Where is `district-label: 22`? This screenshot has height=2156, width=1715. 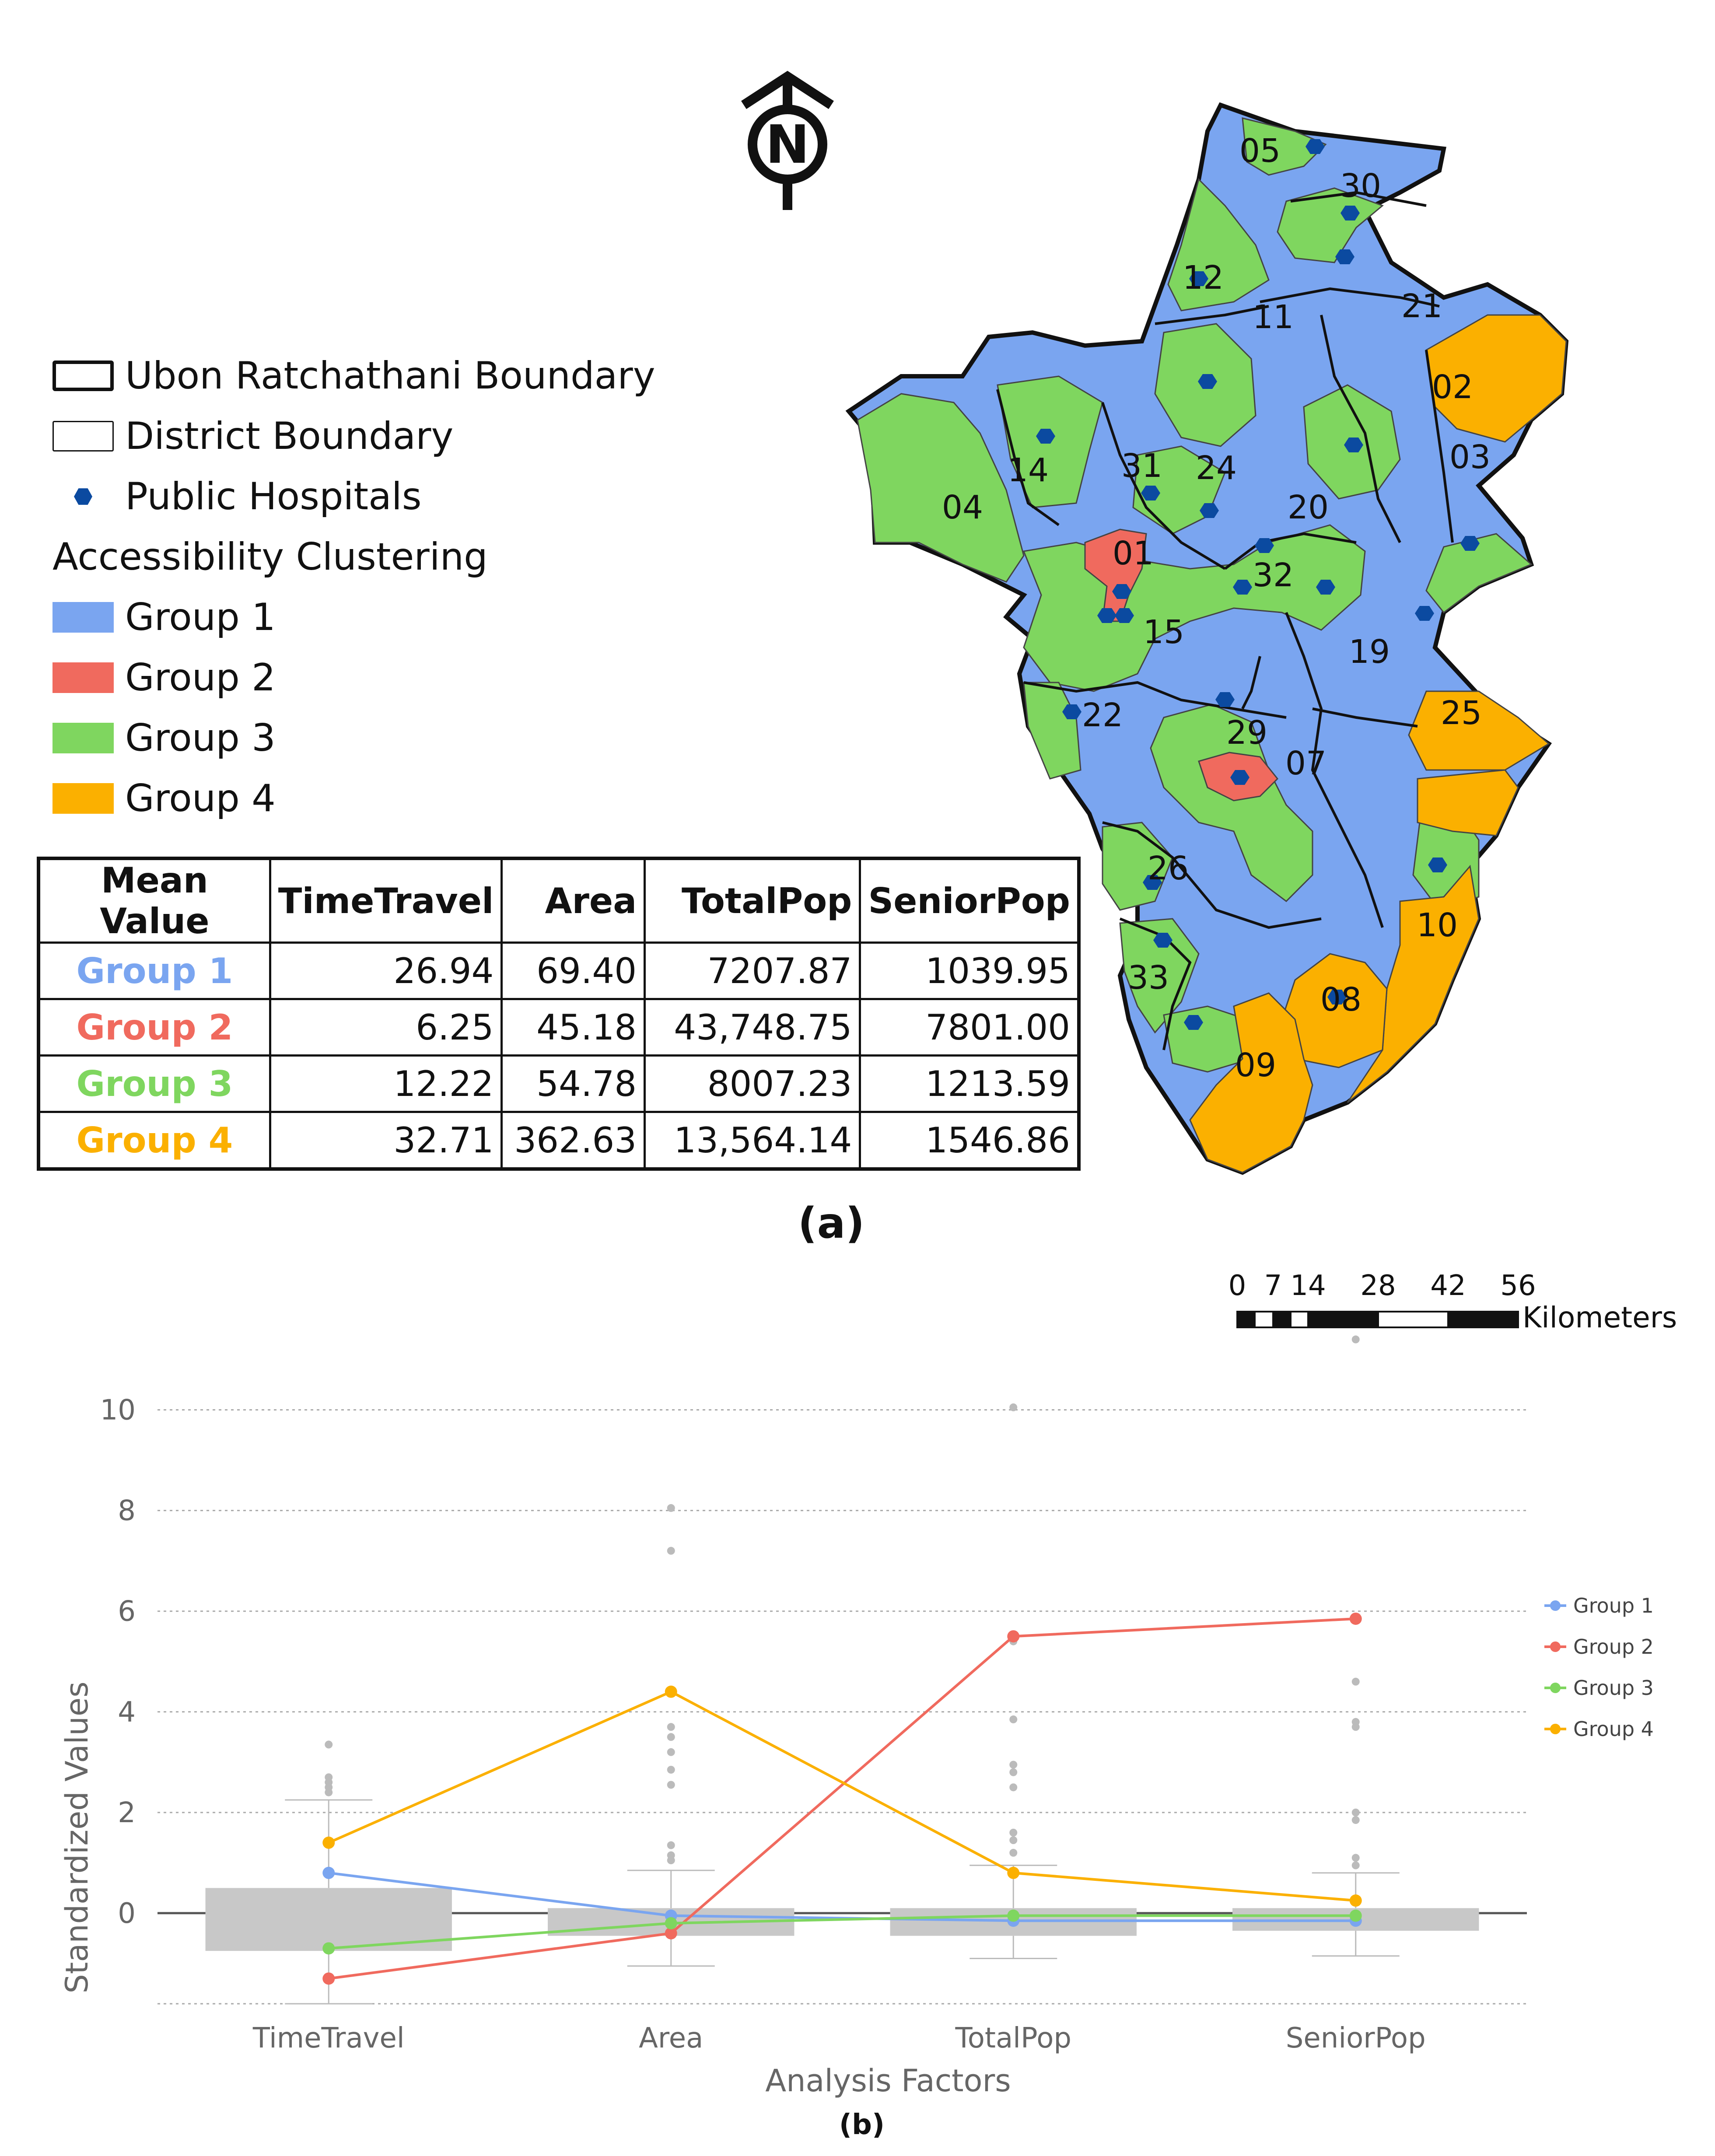 district-label: 22 is located at coordinates (1102, 715).